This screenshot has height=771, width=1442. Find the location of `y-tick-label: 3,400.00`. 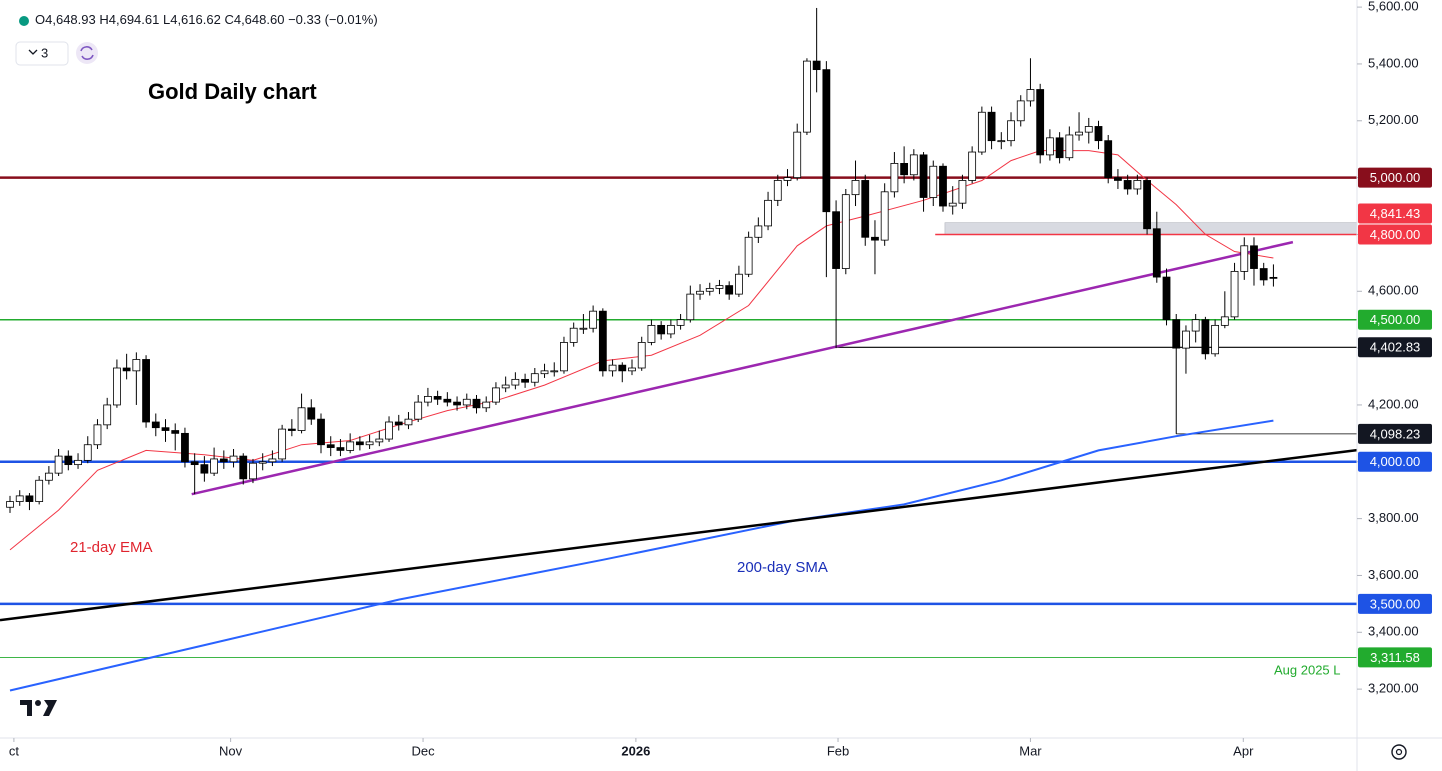

y-tick-label: 3,400.00 is located at coordinates (1393, 631).